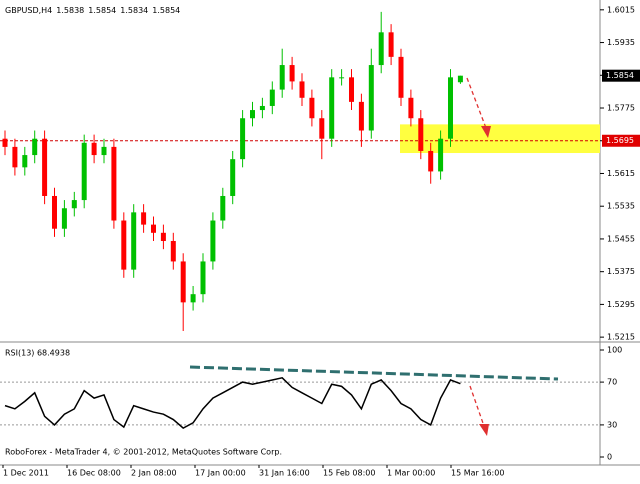 The height and width of the screenshot is (484, 640). I want to click on x-tick-label: 1 Dec 2011, so click(26, 473).